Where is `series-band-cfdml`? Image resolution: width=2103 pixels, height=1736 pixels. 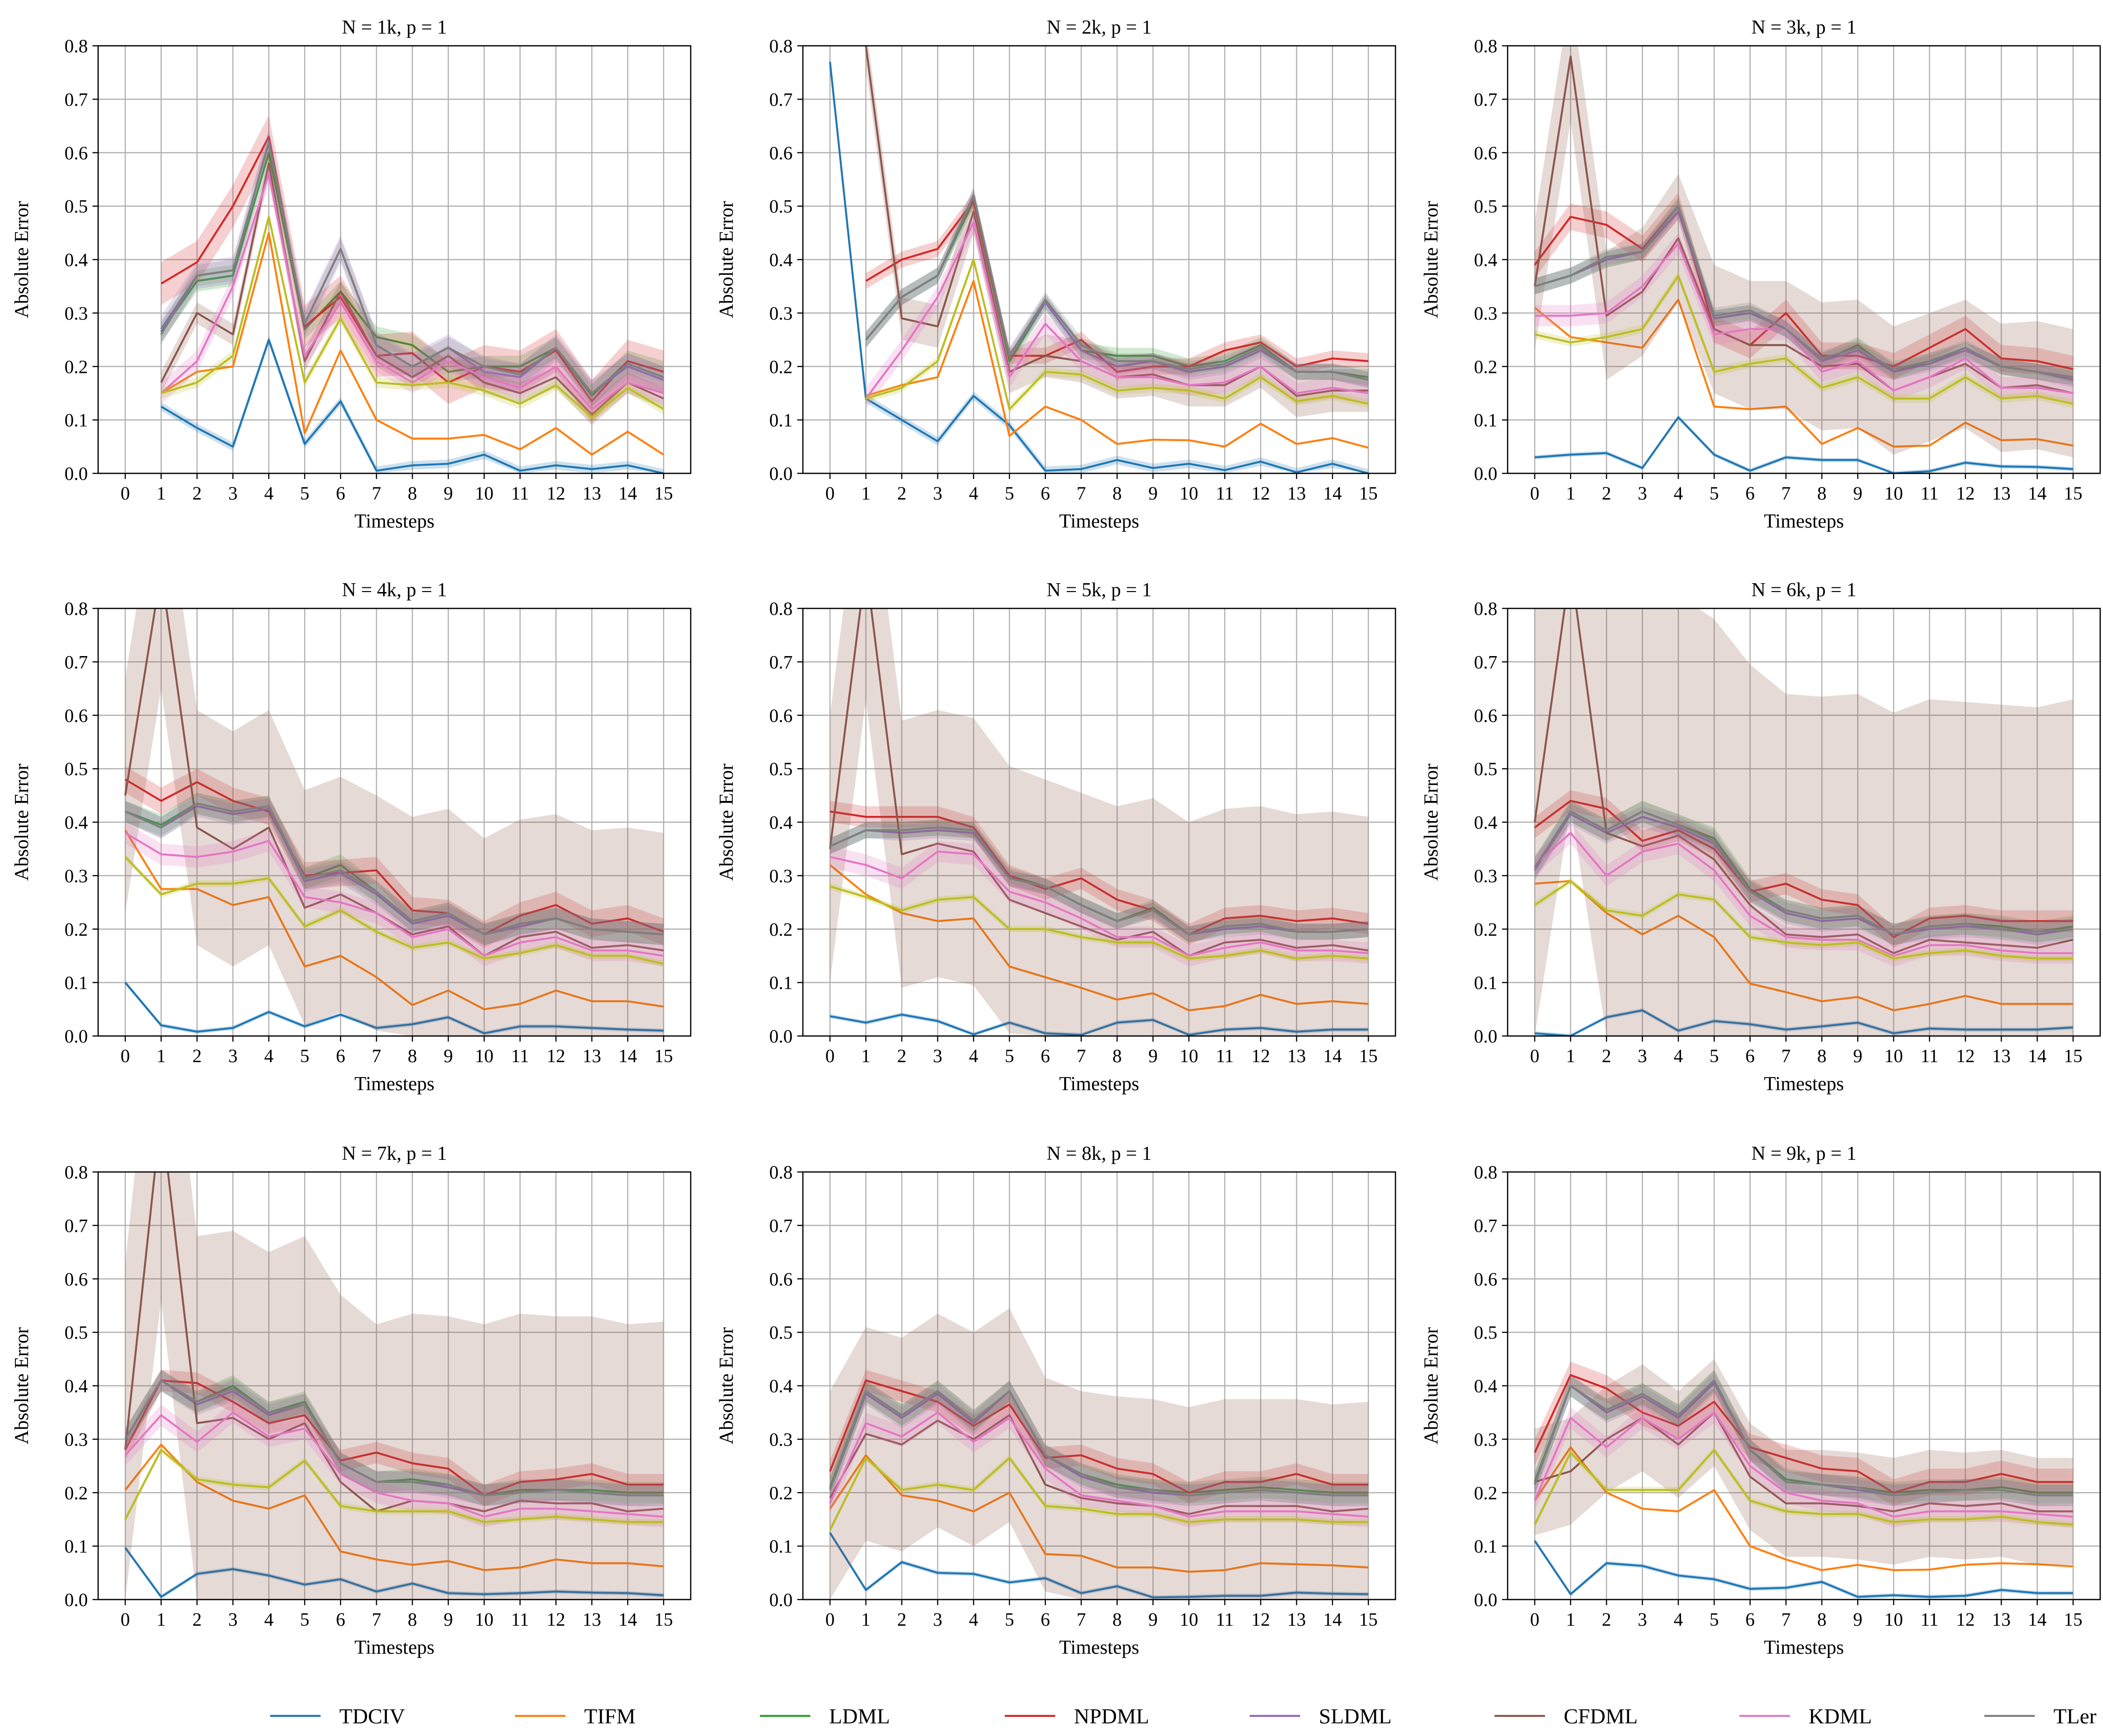 series-band-cfdml is located at coordinates (1099, 1454).